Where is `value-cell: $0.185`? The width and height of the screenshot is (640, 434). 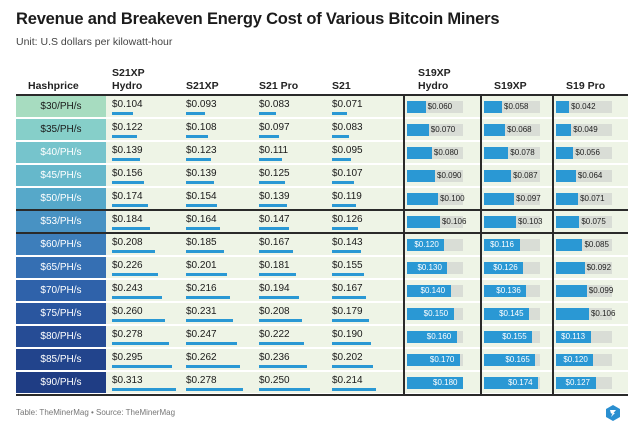 value-cell: $0.185 is located at coordinates (201, 242).